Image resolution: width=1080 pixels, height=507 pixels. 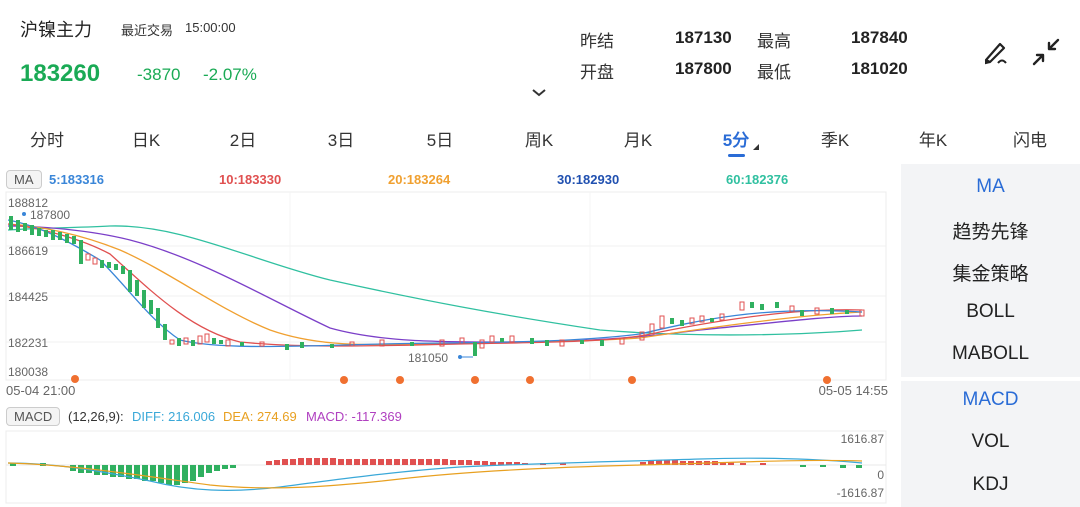 What do you see at coordinates (990, 353) in the screenshot?
I see `indicator-maboll: MABOLL` at bounding box center [990, 353].